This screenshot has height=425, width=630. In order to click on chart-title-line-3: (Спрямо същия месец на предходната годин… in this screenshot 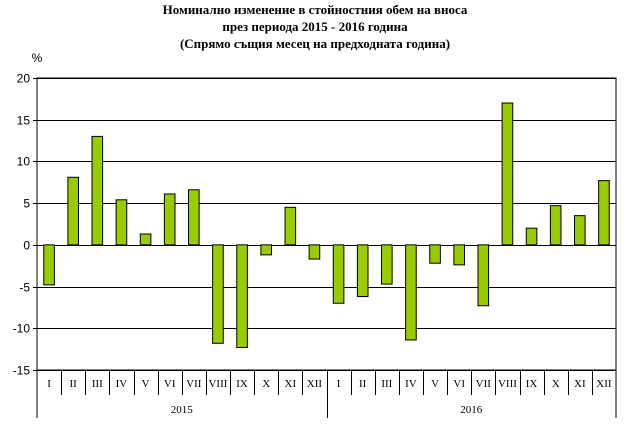, I will do `click(315, 43)`.